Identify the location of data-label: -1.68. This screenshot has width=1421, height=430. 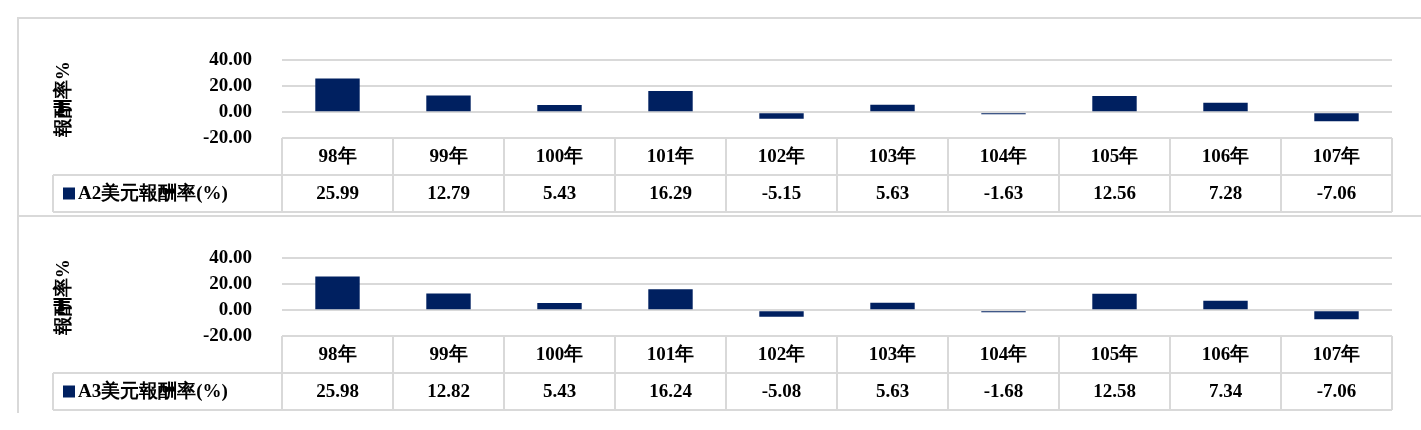
(1003, 391).